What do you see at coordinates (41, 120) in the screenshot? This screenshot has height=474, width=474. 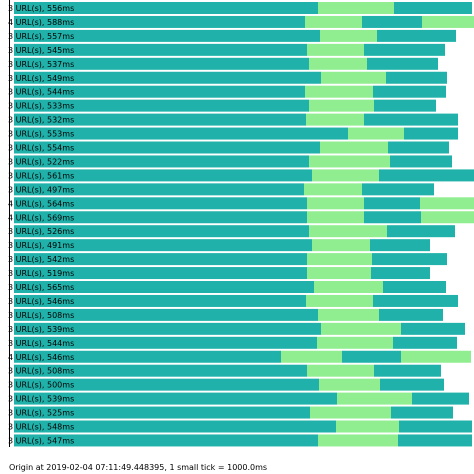 I see `bar-label: 3 URL(s), 532ms` at bounding box center [41, 120].